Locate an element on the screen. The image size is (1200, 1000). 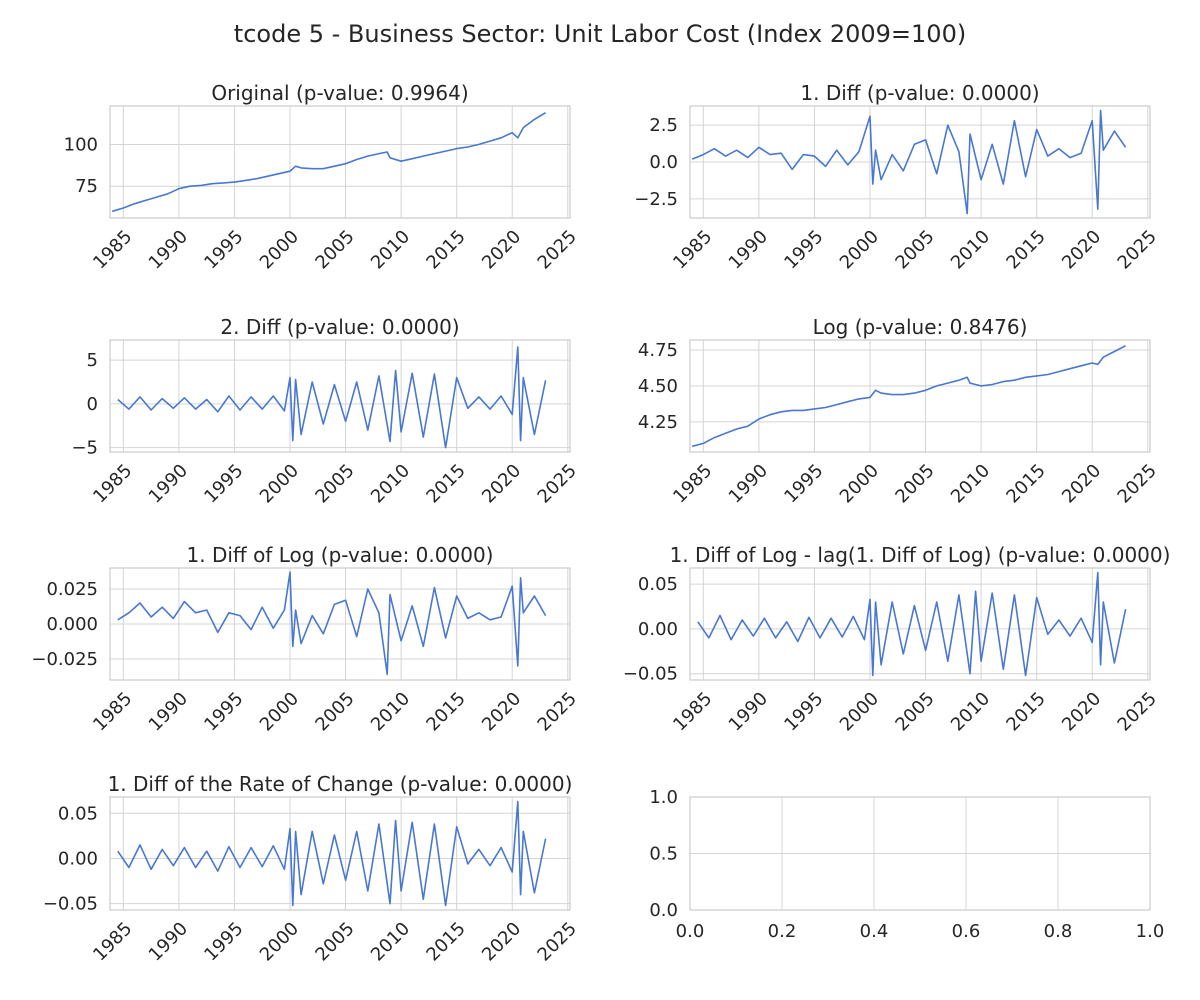
x-tick-label: 0.4 is located at coordinates (874, 931).